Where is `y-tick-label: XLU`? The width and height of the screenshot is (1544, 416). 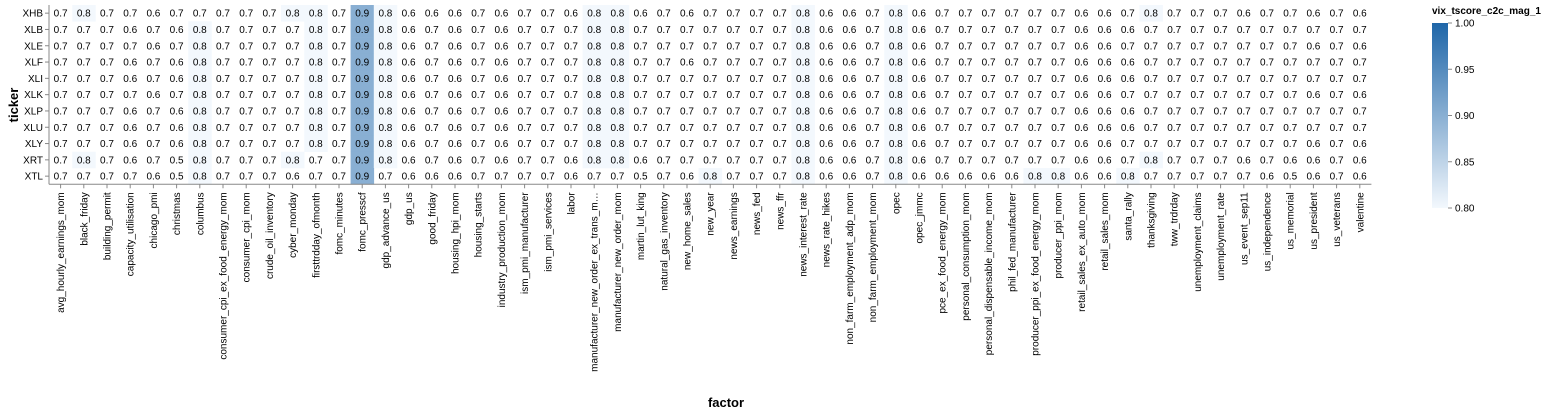
y-tick-label: XLU is located at coordinates (33, 128).